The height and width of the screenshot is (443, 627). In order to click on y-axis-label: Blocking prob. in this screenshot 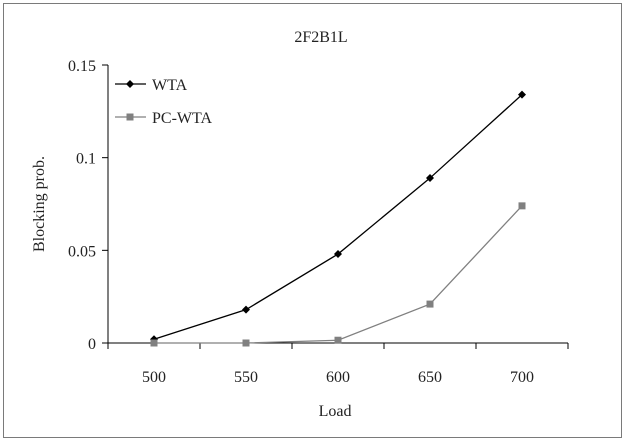, I will do `click(39, 204)`.